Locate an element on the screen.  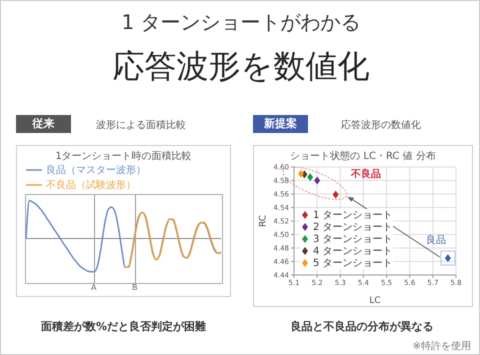
legend-label: 良品（マスター波形） is located at coordinates (96, 170).